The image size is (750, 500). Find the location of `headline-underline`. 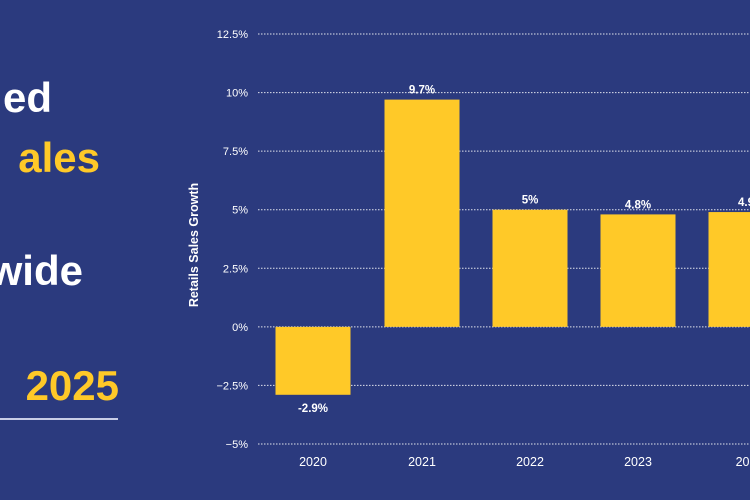

headline-underline is located at coordinates (59, 419).